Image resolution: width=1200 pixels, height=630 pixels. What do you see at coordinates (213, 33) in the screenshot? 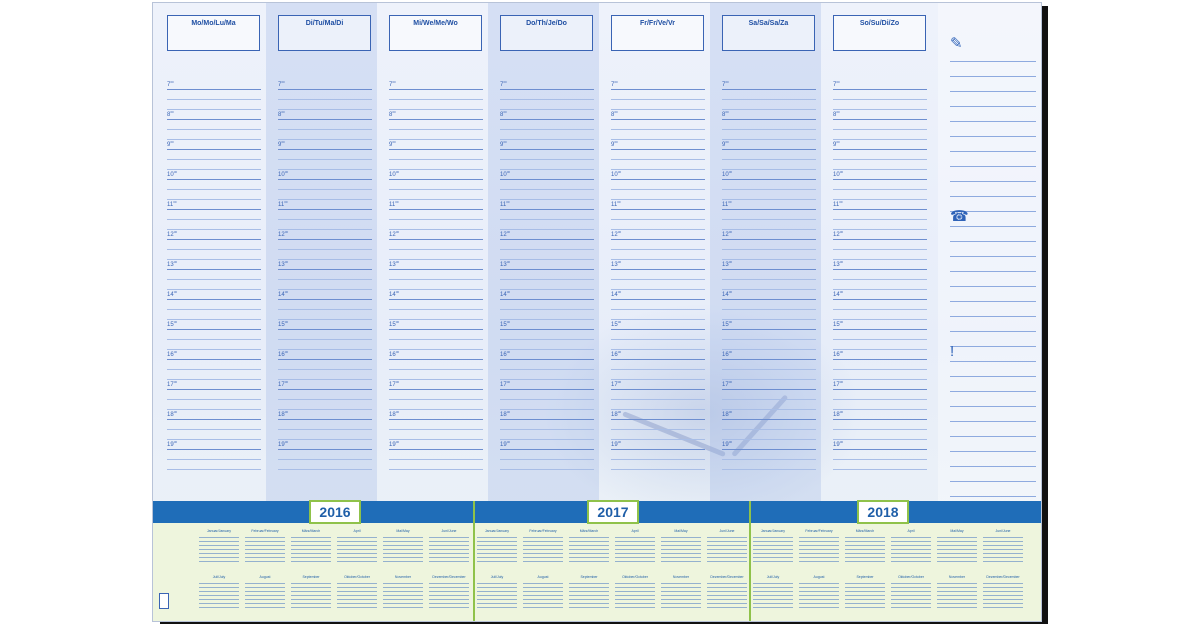
I see `day-header: Mo/Mo/Lu/Ma` at bounding box center [213, 33].